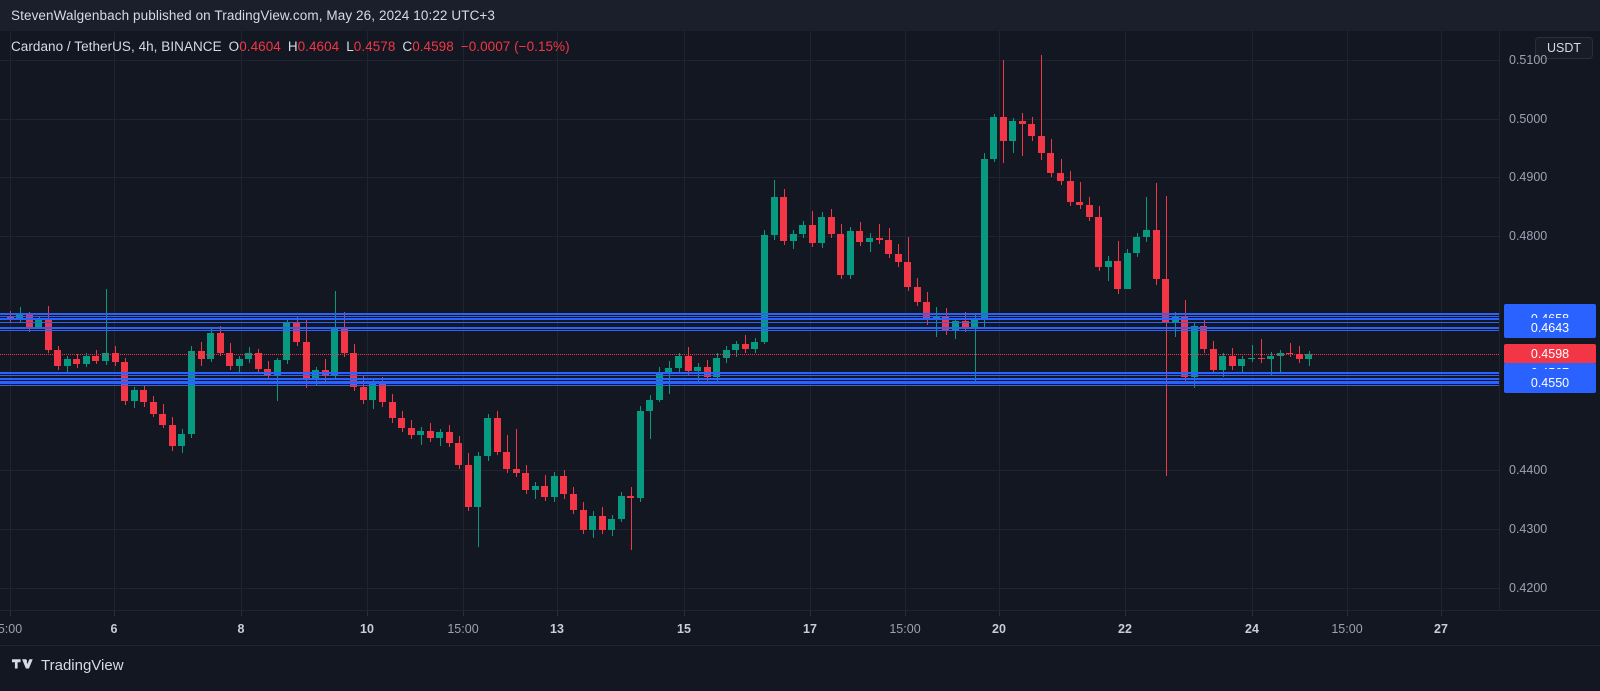 This screenshot has width=1600, height=691. What do you see at coordinates (350, 46) in the screenshot?
I see `legend-low-label: L` at bounding box center [350, 46].